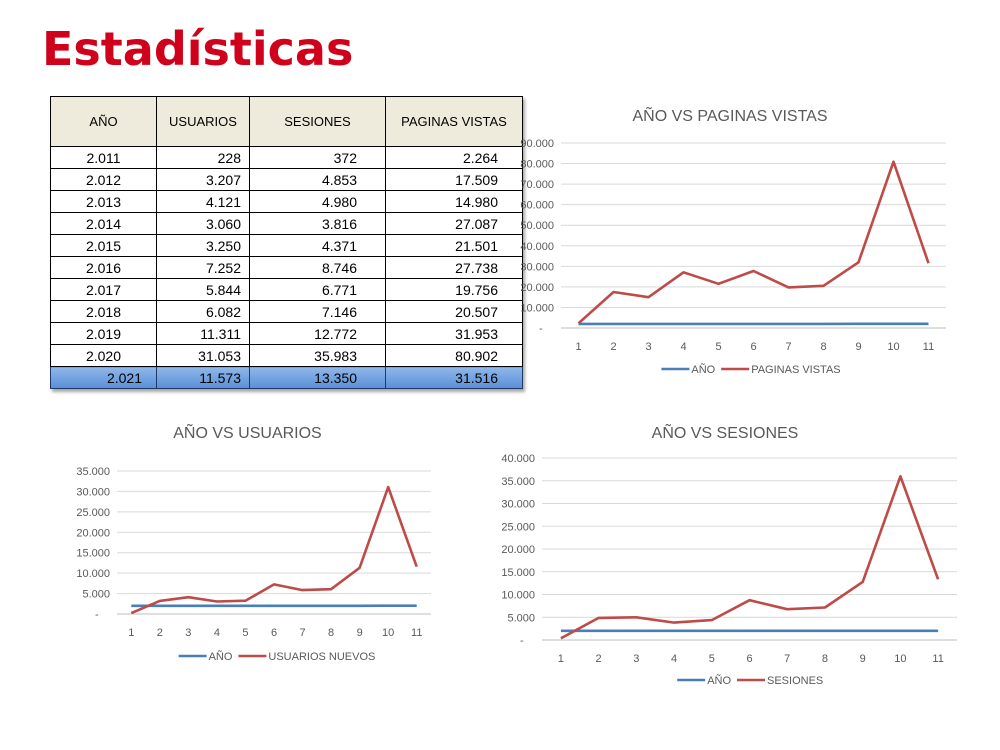 This screenshot has width=1000, height=750. What do you see at coordinates (317, 121) in the screenshot?
I see `column-header: SESIONES` at bounding box center [317, 121].